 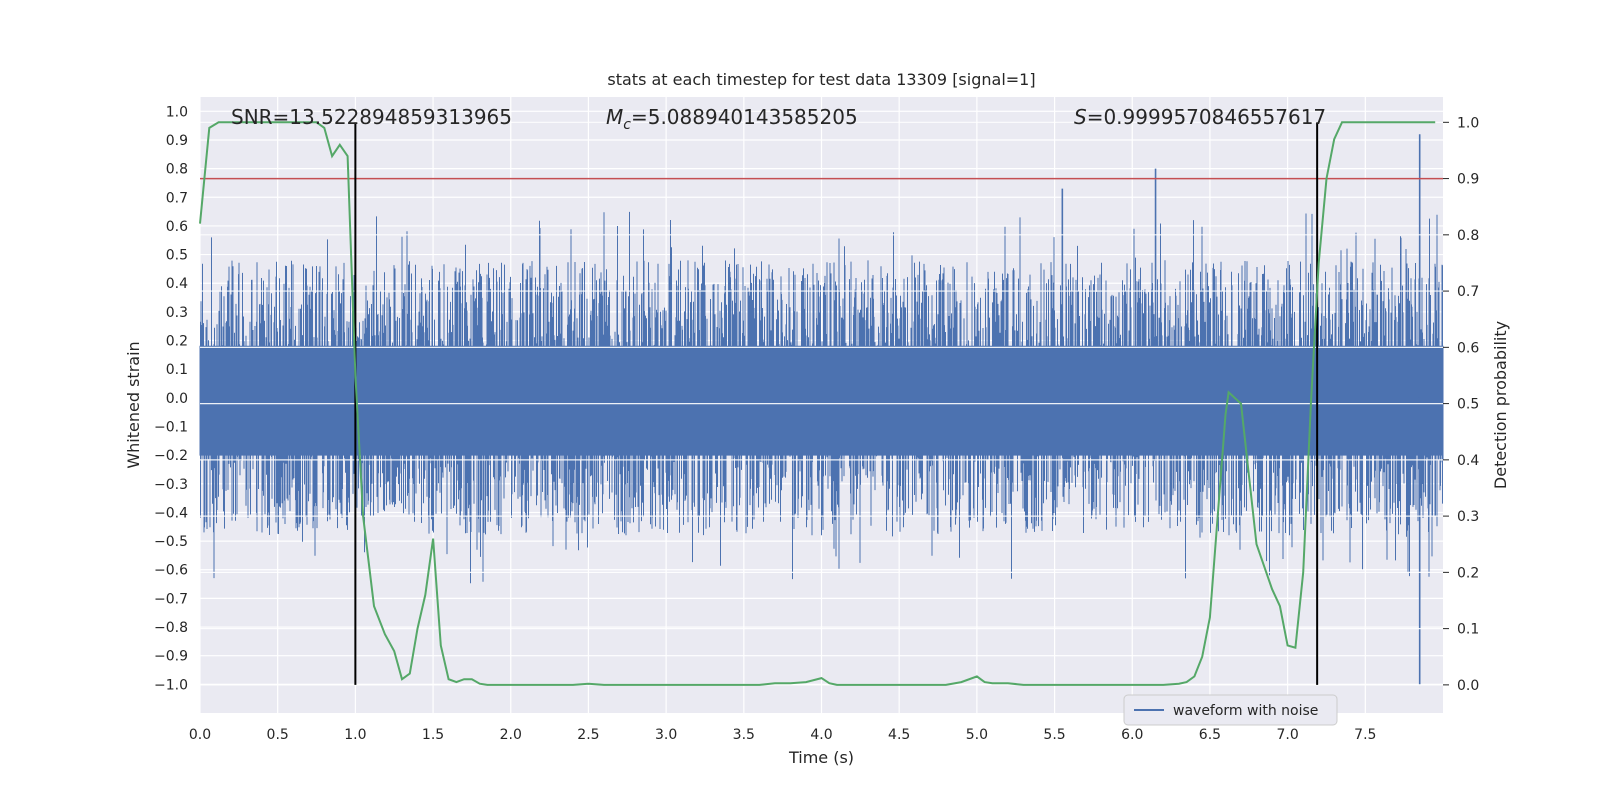 What do you see at coordinates (278, 735) in the screenshot?
I see `x-tick-label: 0.5` at bounding box center [278, 735].